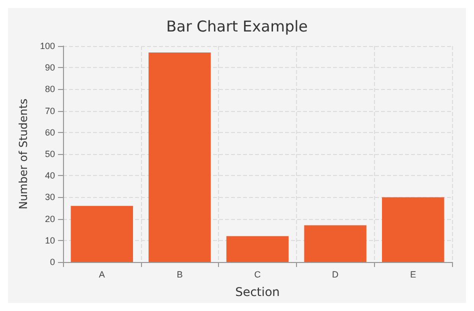  Describe the element at coordinates (52, 262) in the screenshot. I see `y-tick-label: 0` at that location.